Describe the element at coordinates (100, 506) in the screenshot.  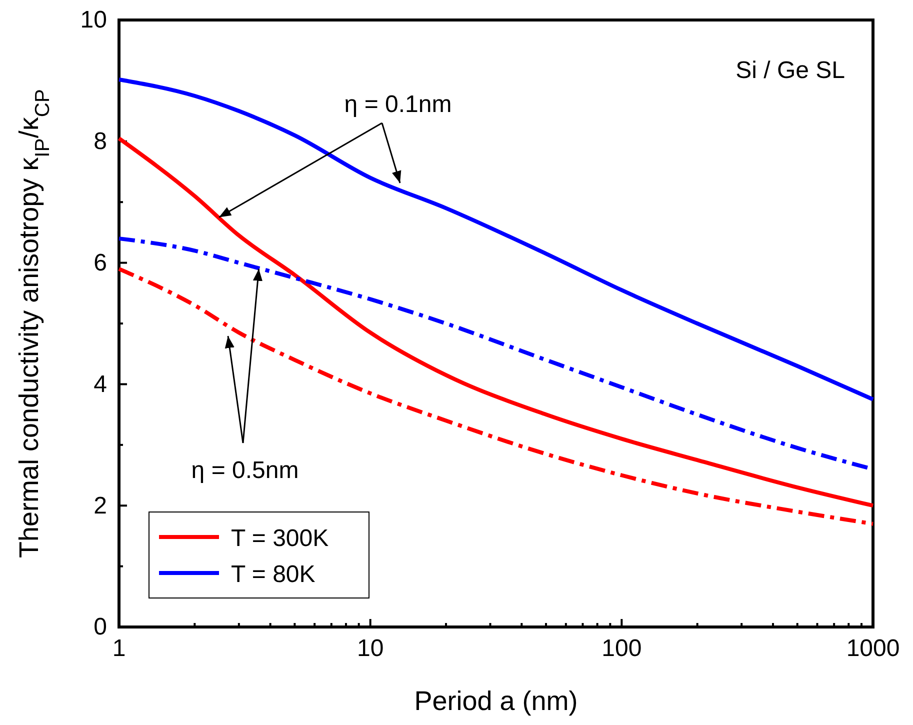
I see `y-tick-label: 2` at that location.